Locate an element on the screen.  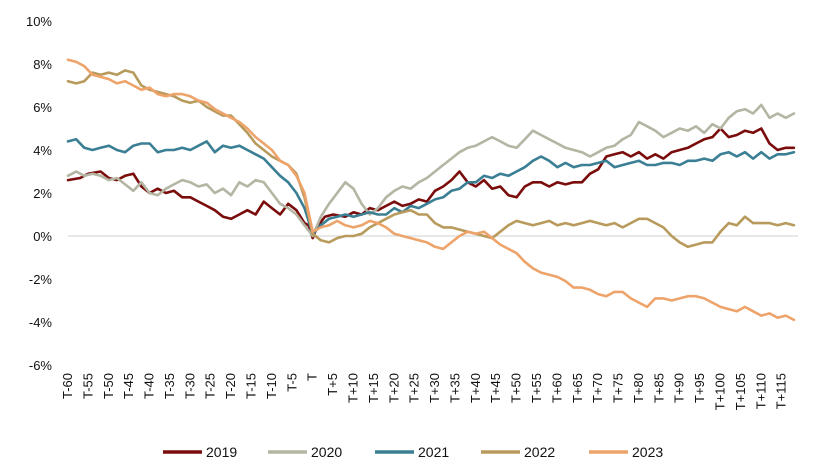
legend-label-2022: 2022 is located at coordinates (539, 452).